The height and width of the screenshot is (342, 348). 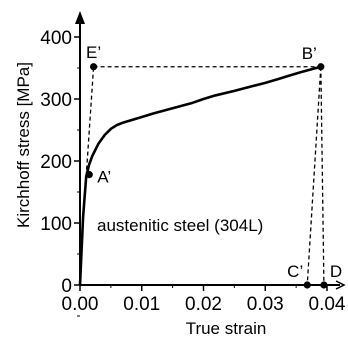 I want to click on y-tick-label: 100, so click(x=56, y=224).